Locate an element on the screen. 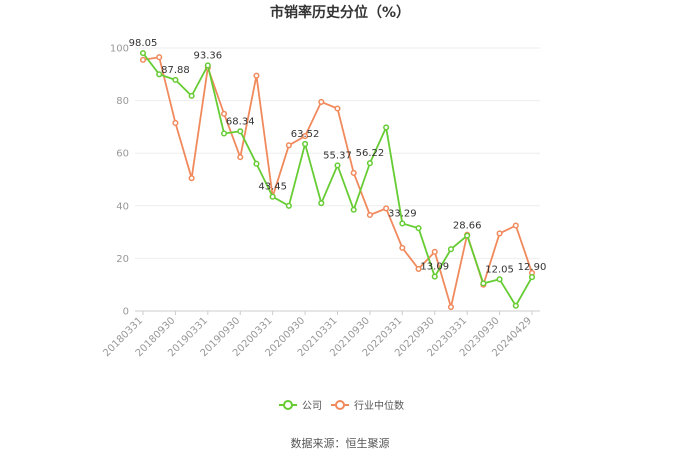  data-label-20200930: 63.52 is located at coordinates (305, 134).